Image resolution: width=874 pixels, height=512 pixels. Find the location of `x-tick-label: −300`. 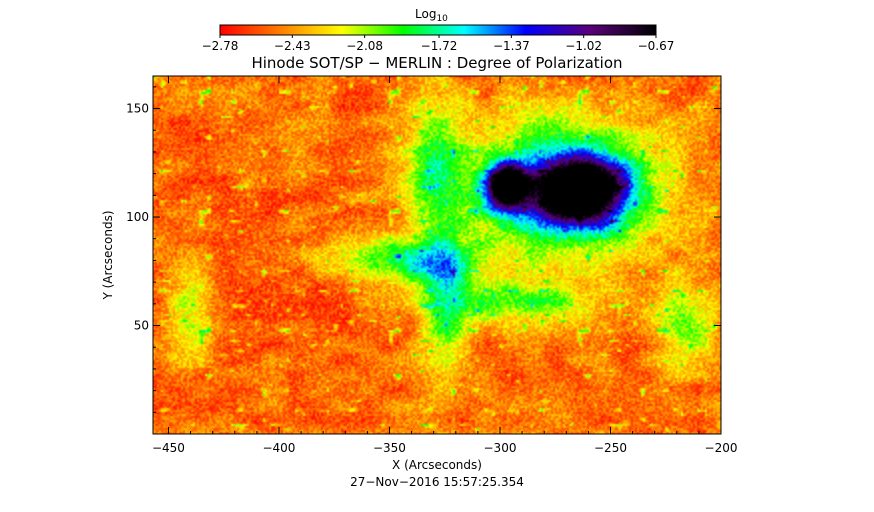

x-tick-label: −300 is located at coordinates (500, 448).